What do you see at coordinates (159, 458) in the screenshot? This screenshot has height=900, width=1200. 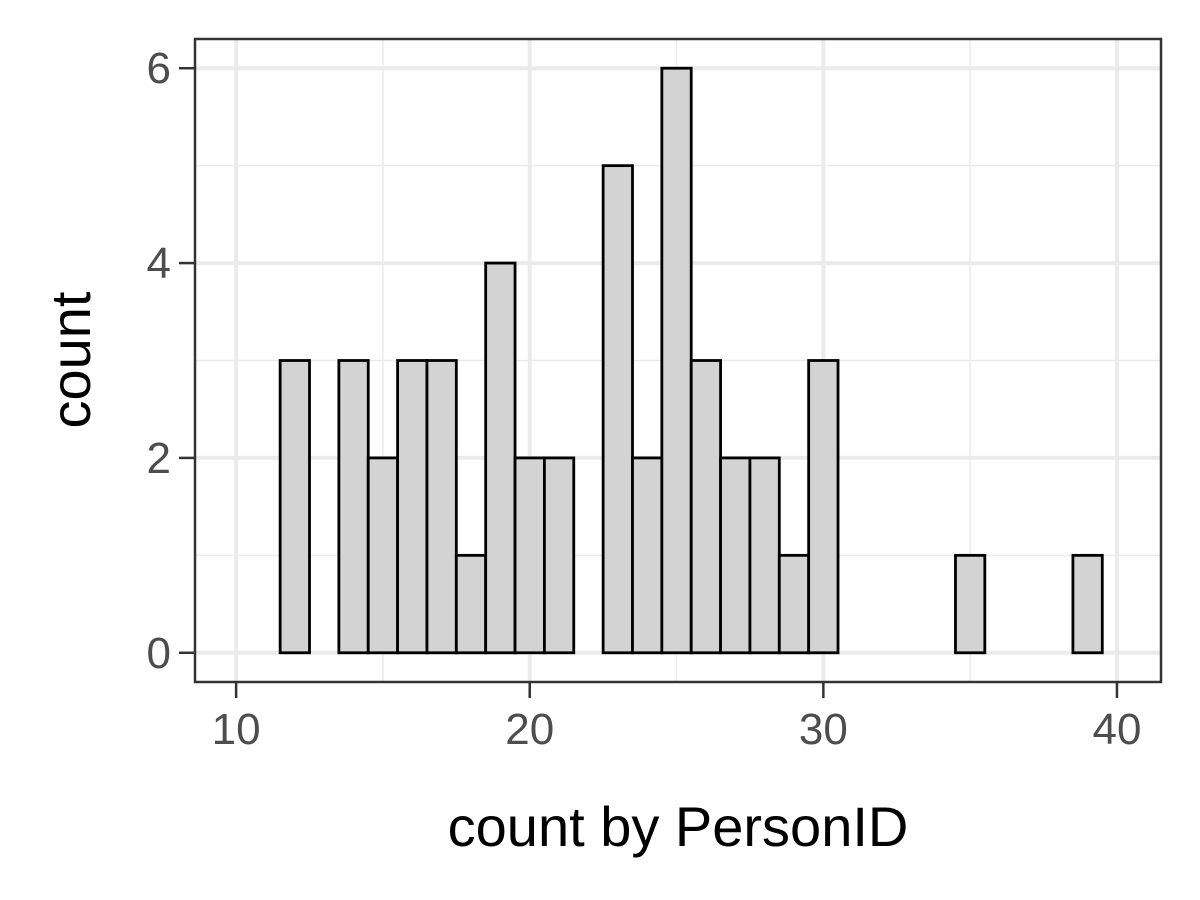 I see `y-tick-label: 2` at bounding box center [159, 458].